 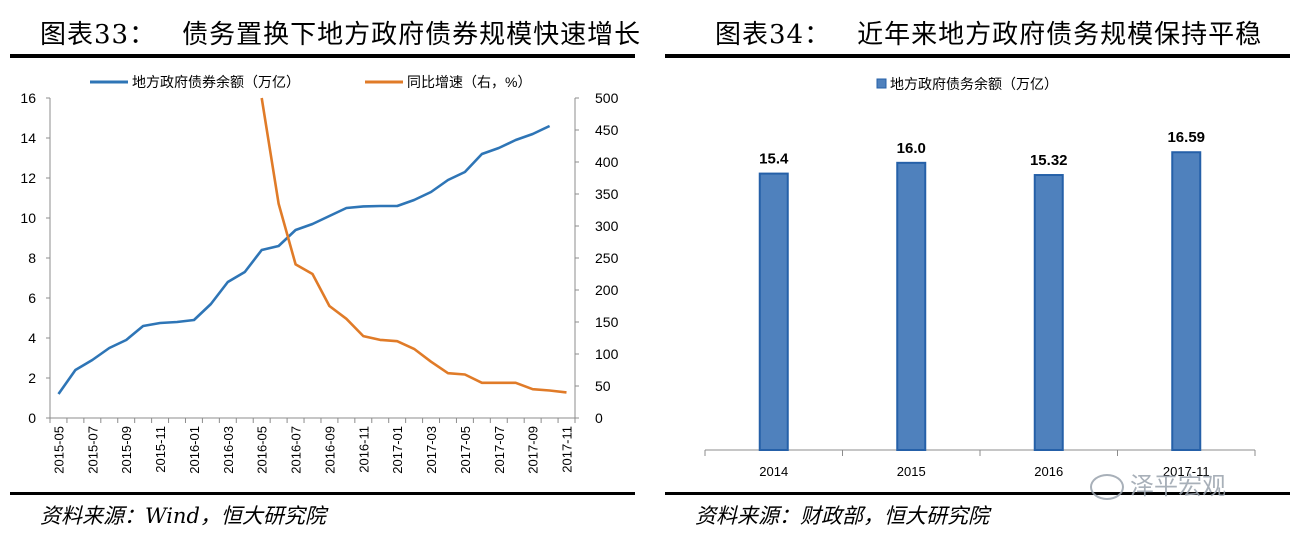 I want to click on left-y-tick-label: 12, so click(x=28, y=178).